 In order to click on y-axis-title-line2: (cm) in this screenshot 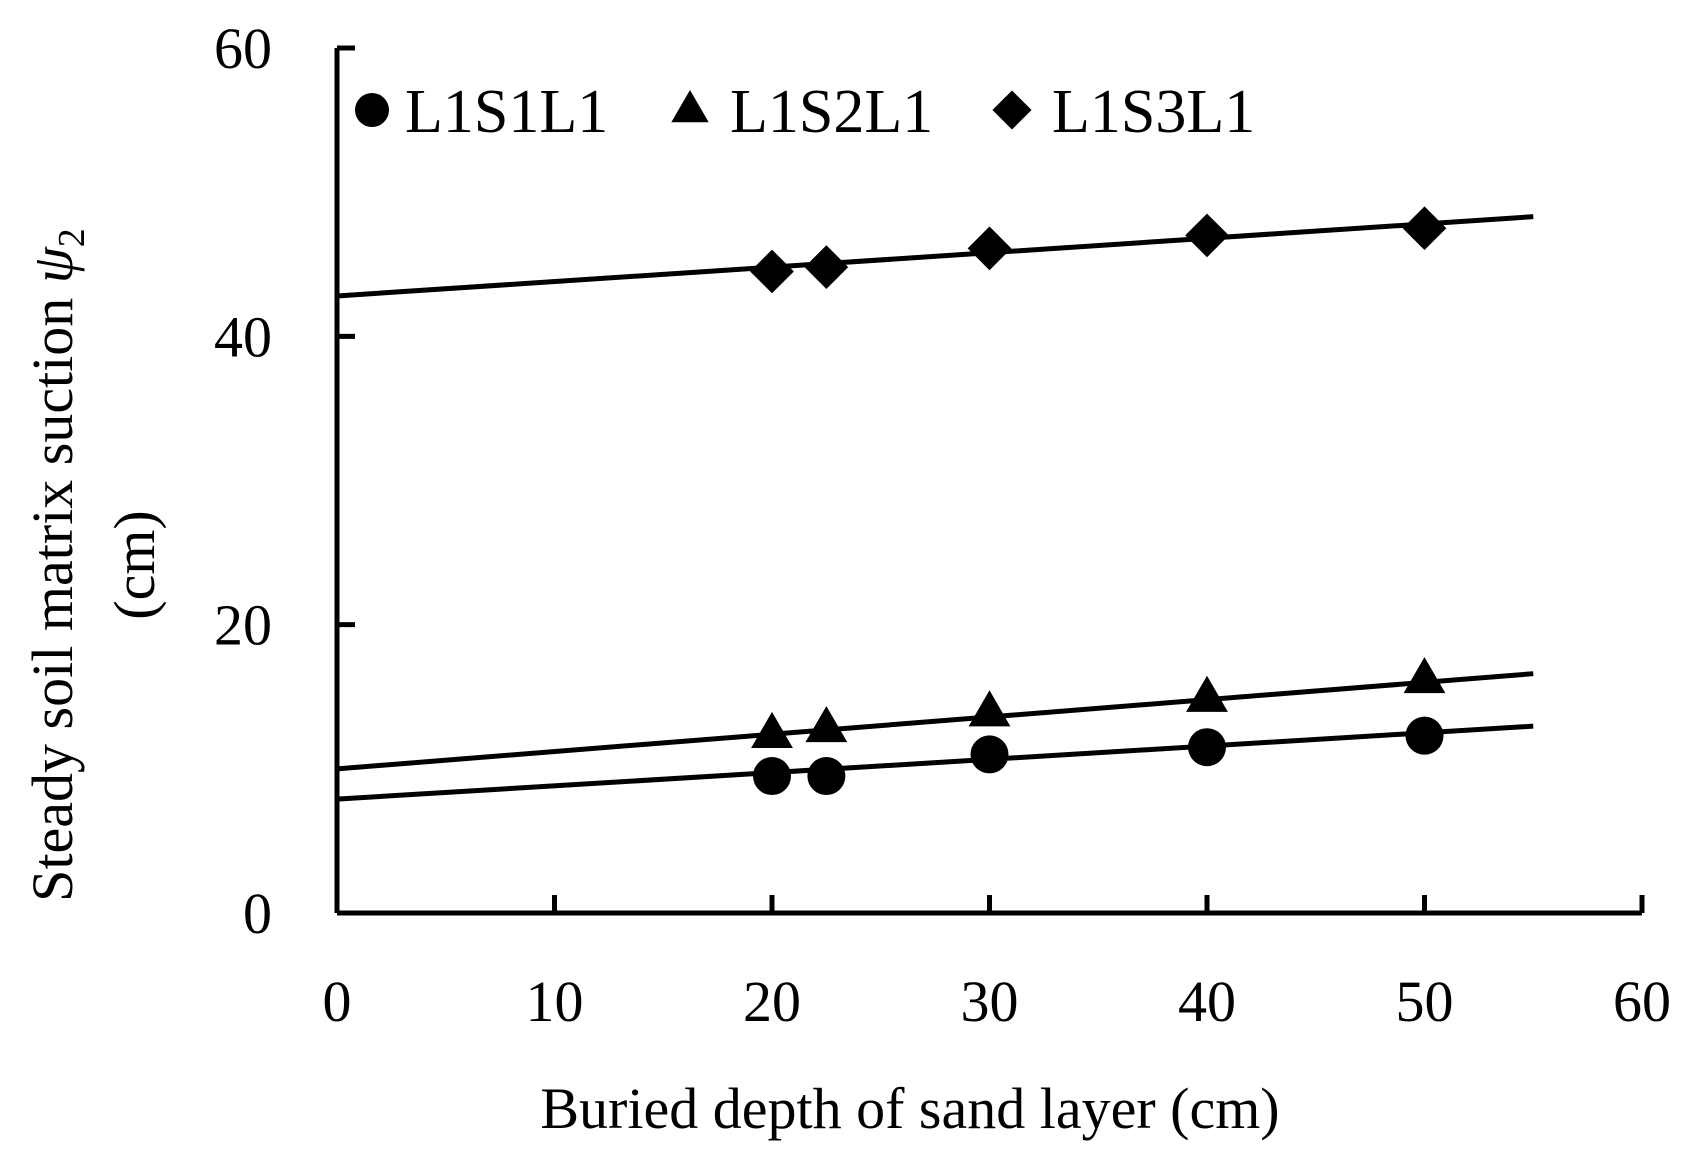, I will do `click(134, 565)`.